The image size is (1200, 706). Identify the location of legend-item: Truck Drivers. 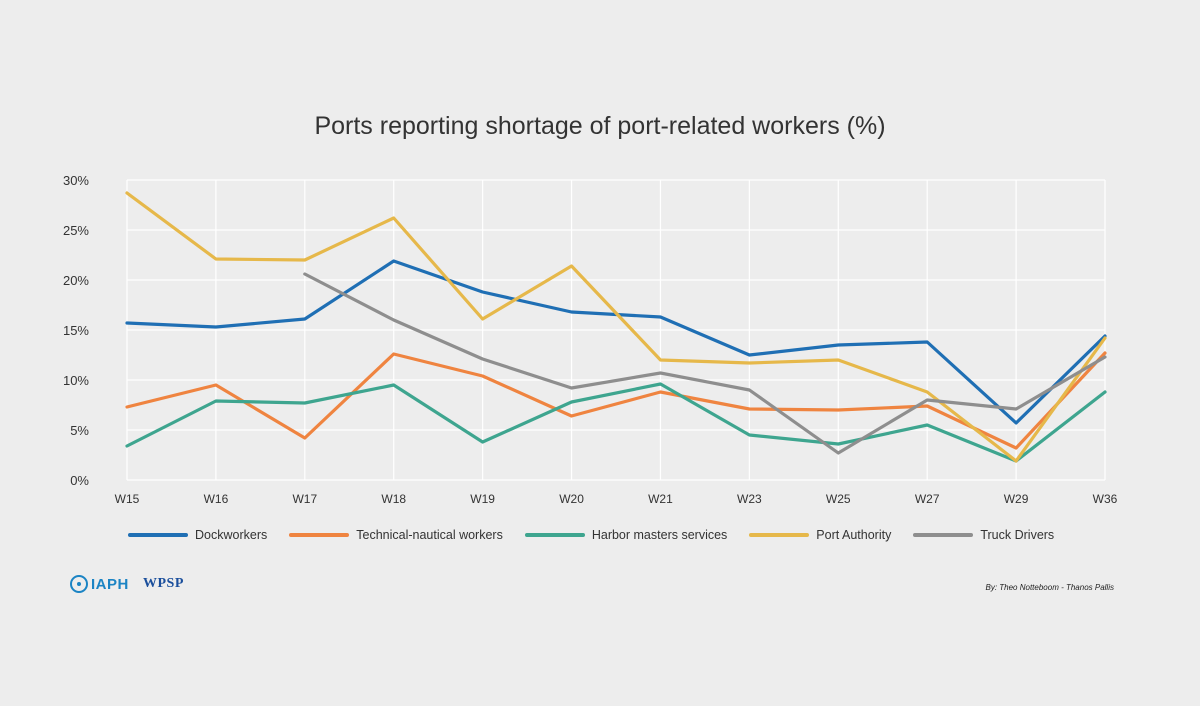
(983, 535).